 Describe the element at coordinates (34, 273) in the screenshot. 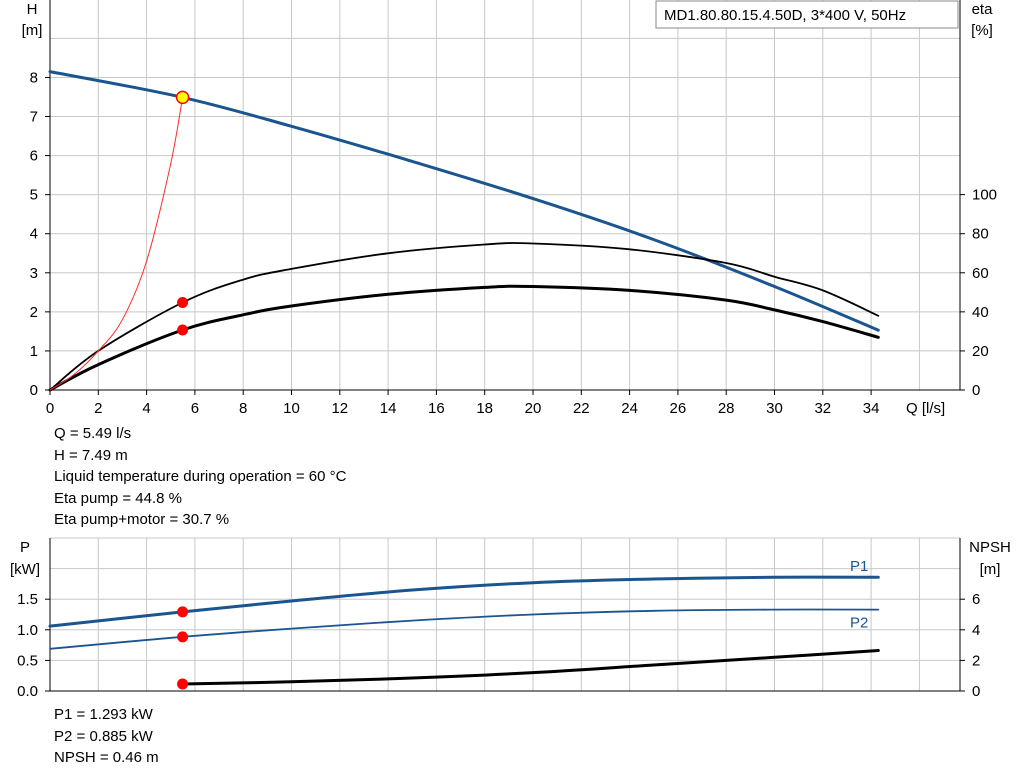

I see `y-tick-label: 3` at that location.